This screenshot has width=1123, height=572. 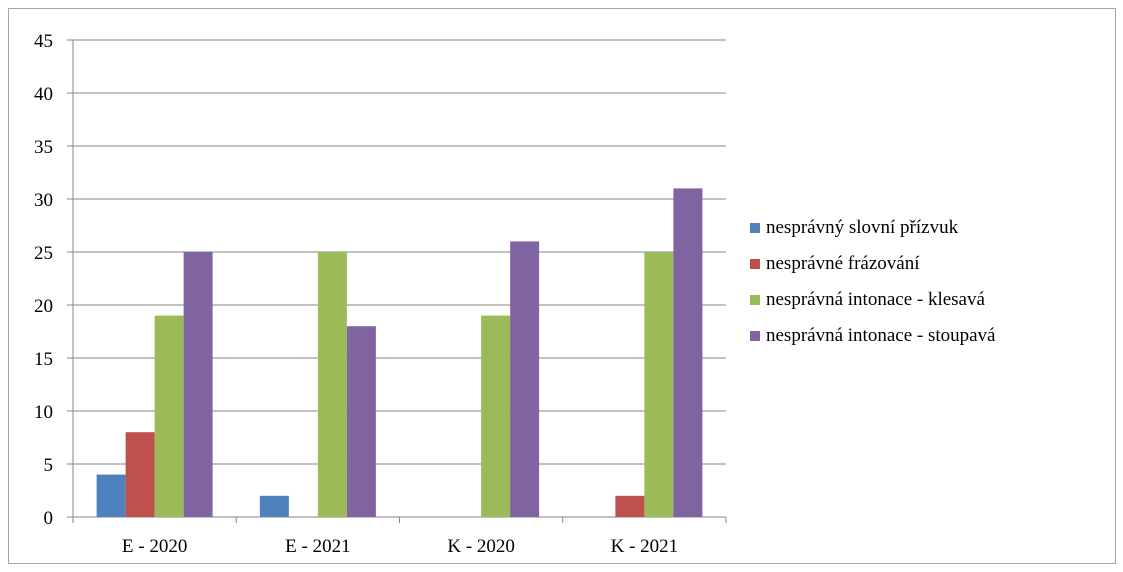 I want to click on y-tick-label: 0, so click(x=49, y=518).